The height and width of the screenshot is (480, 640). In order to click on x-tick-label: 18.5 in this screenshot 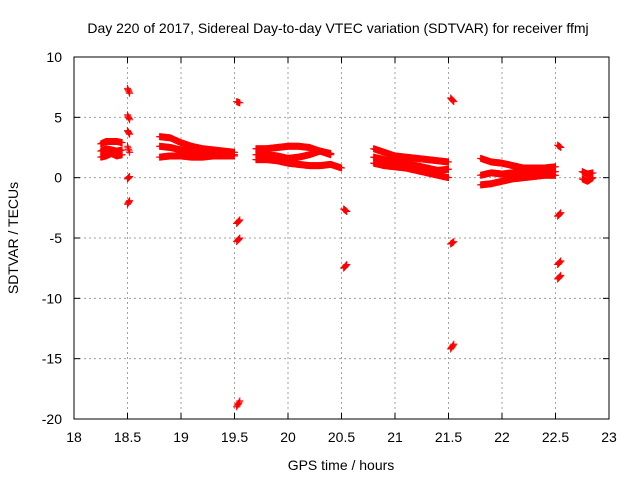, I will do `click(127, 437)`.